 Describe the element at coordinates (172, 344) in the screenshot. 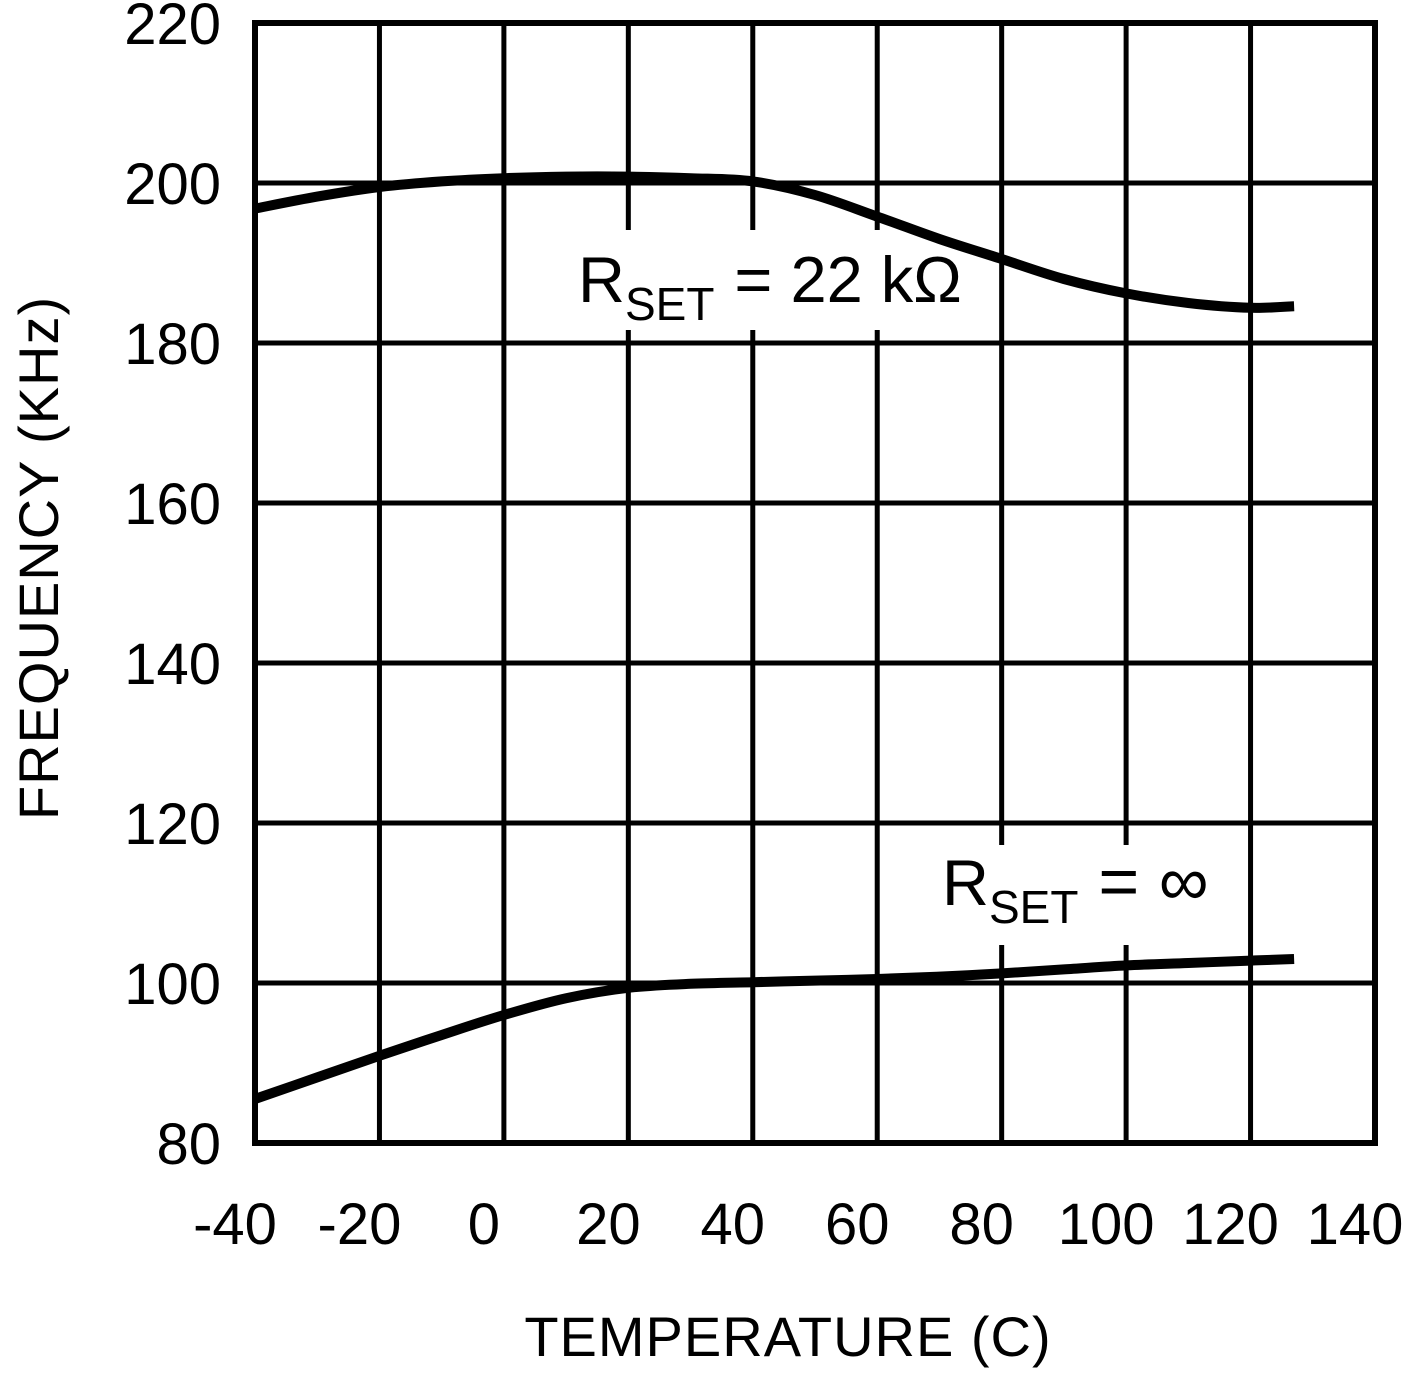

I see `y-tick-label: 180` at that location.